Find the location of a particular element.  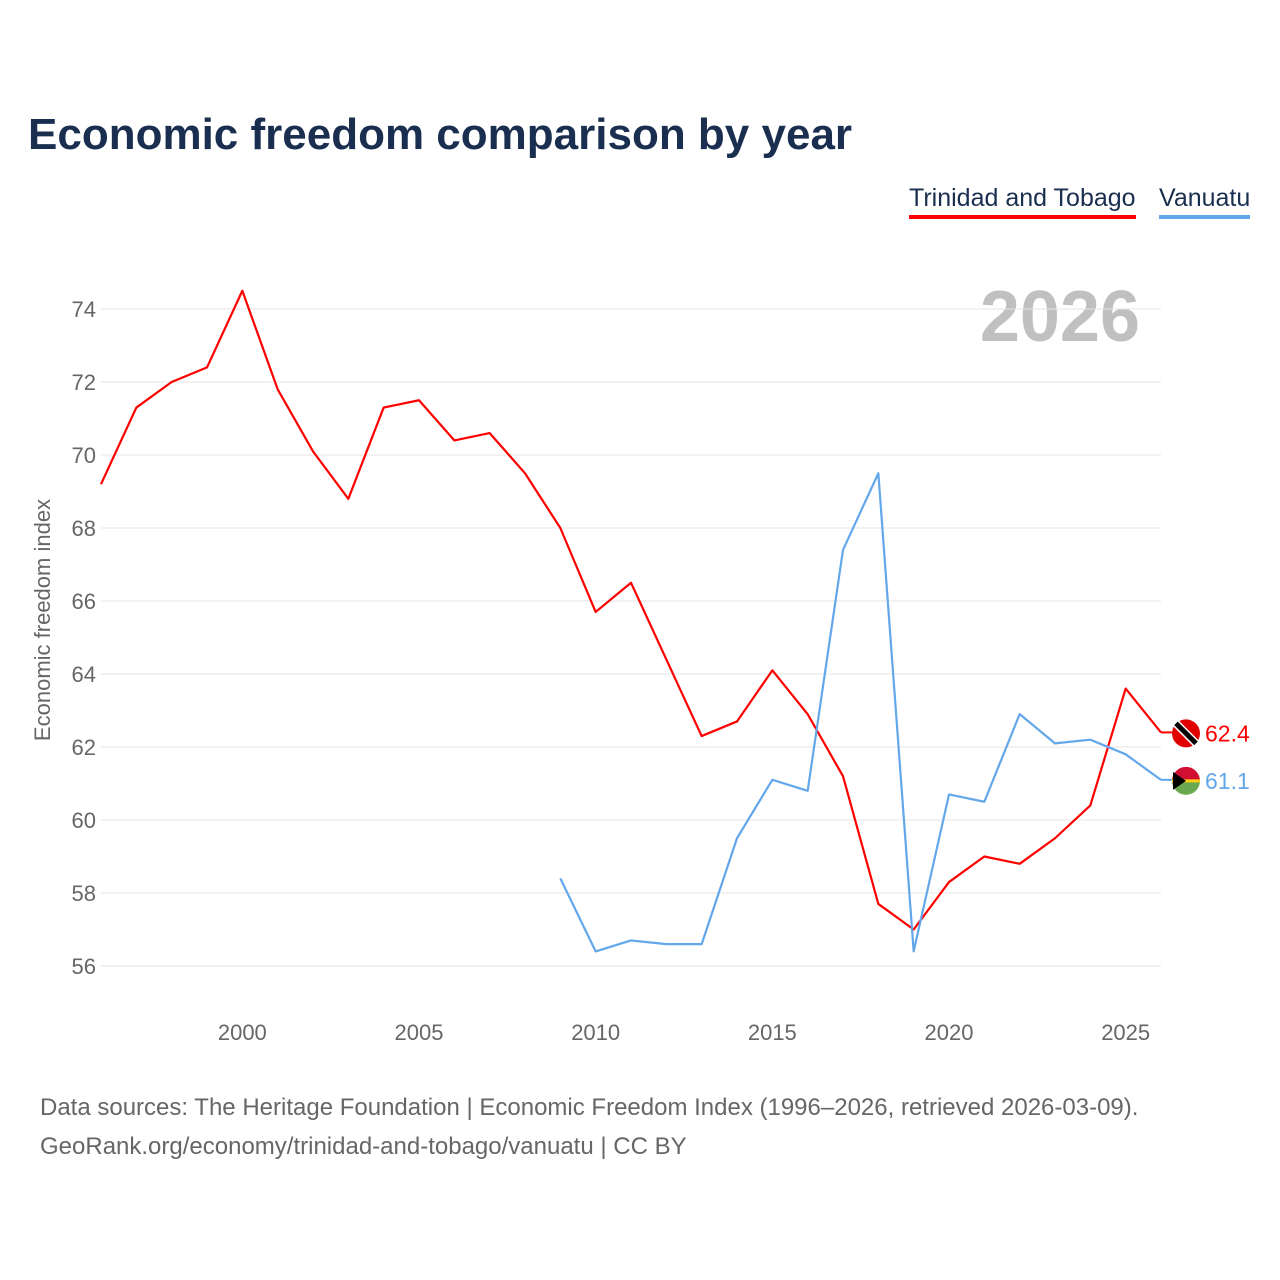

y-tick-label: 62 is located at coordinates (84, 747).